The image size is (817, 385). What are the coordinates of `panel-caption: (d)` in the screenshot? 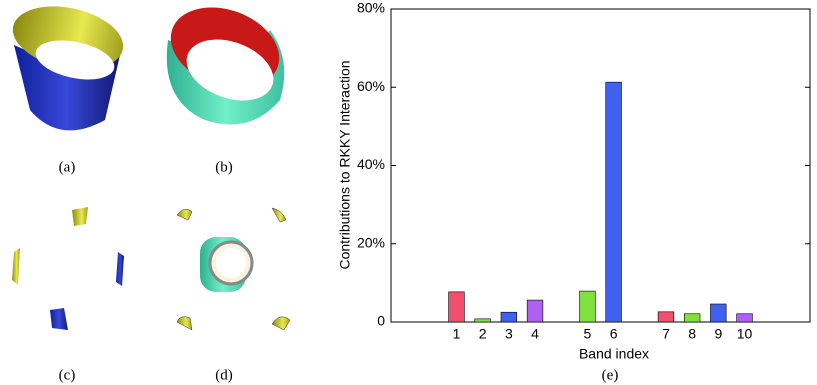 It's located at (224, 375).